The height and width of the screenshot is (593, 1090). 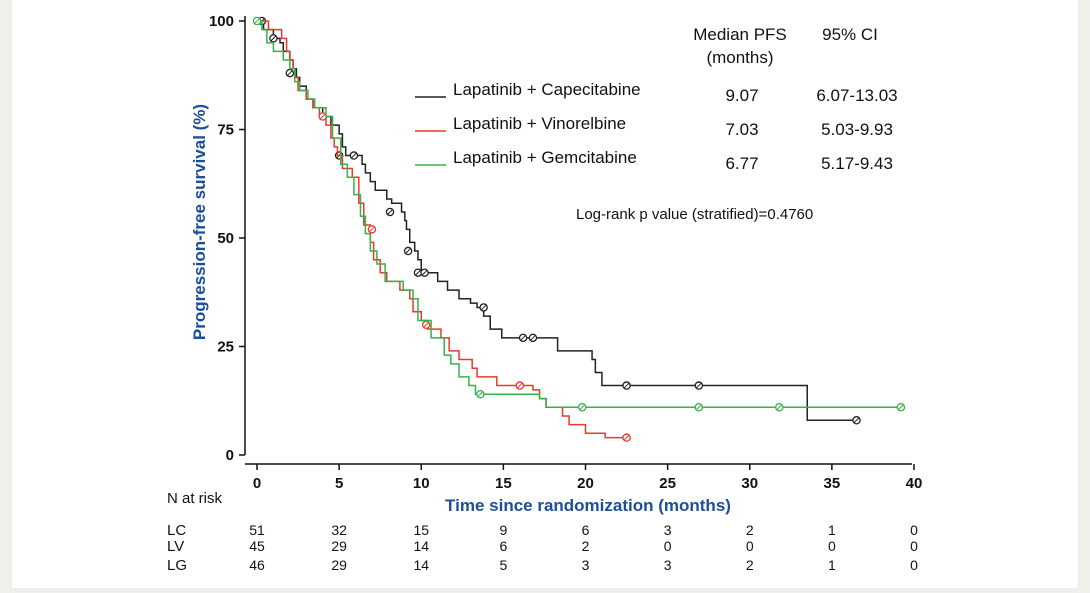 What do you see at coordinates (741, 163) in the screenshot?
I see `legend-median: 6.77` at bounding box center [741, 163].